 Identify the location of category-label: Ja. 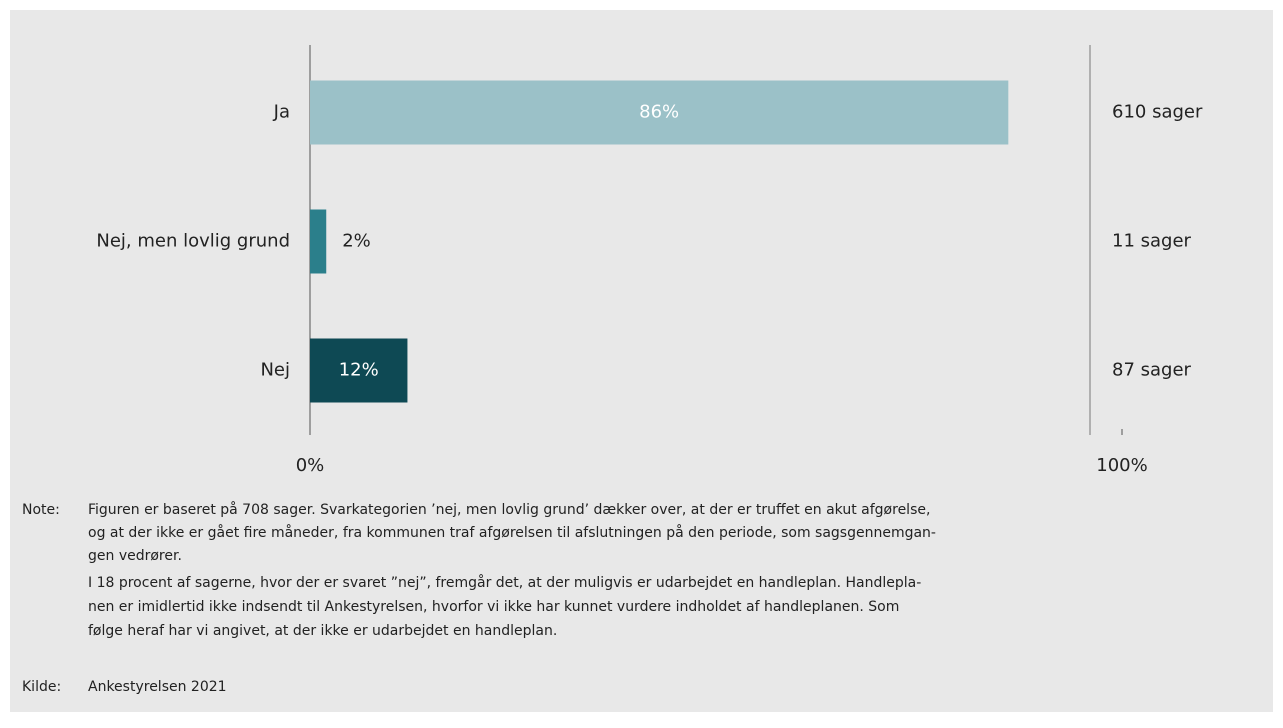
(281, 112).